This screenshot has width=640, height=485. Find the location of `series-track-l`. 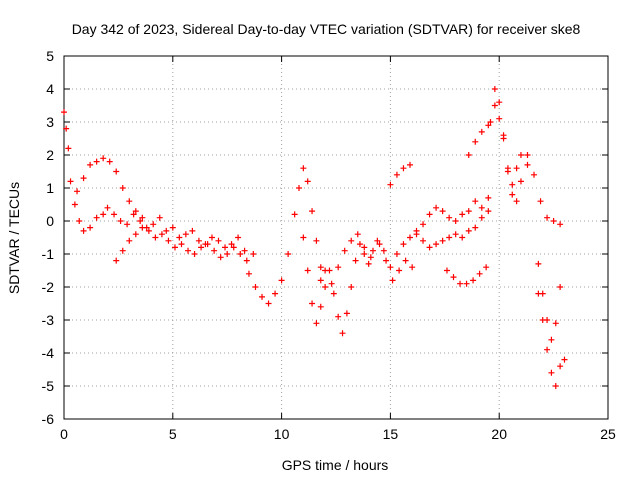

series-track-l is located at coordinates (549, 301).